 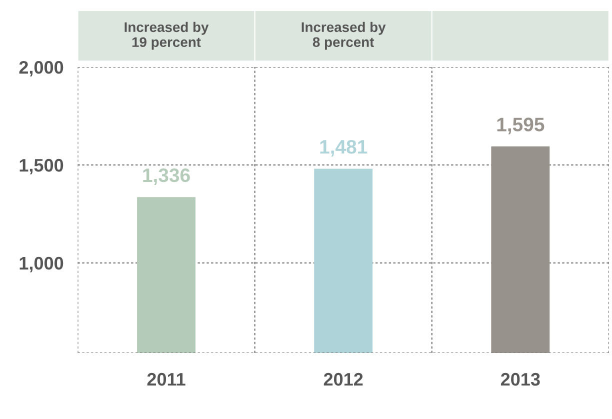 I want to click on data-label: 1,481, so click(x=344, y=148).